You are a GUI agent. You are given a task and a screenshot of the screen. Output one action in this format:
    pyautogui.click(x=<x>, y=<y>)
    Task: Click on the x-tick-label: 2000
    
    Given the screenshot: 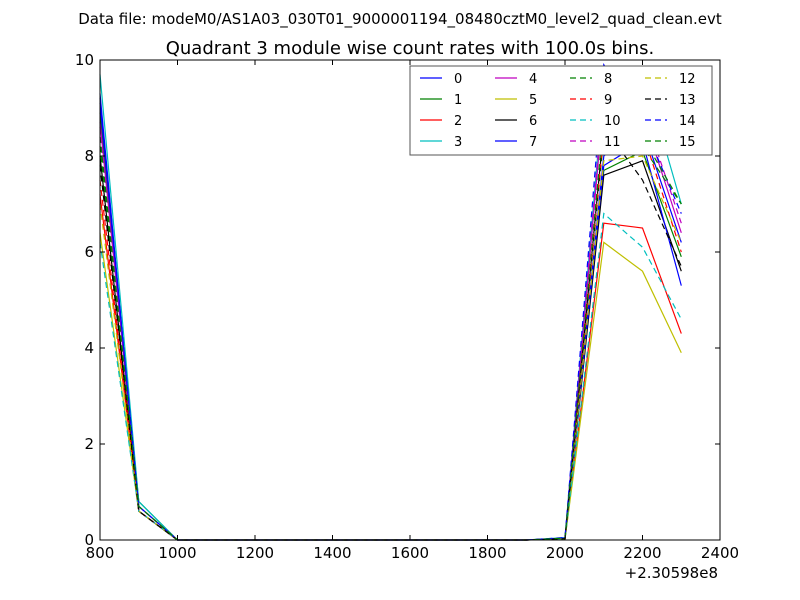 What is the action you would take?
    pyautogui.click(x=565, y=553)
    